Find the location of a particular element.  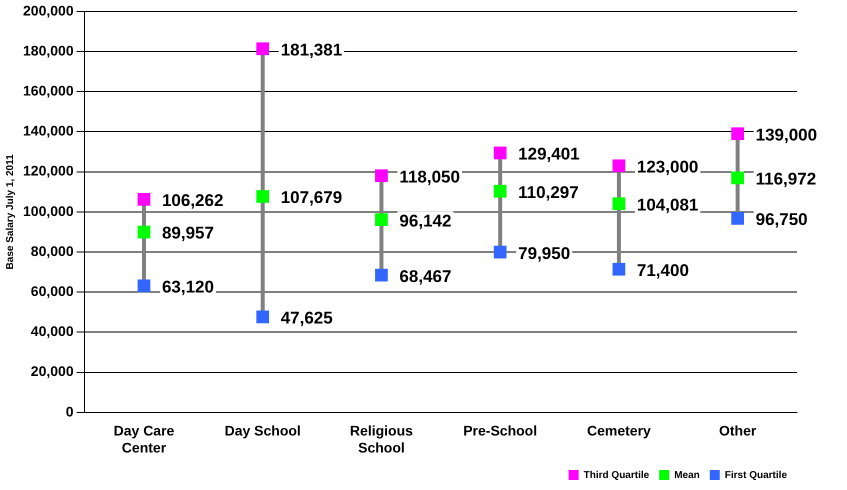

x-tick-label: Pre-School is located at coordinates (500, 430).